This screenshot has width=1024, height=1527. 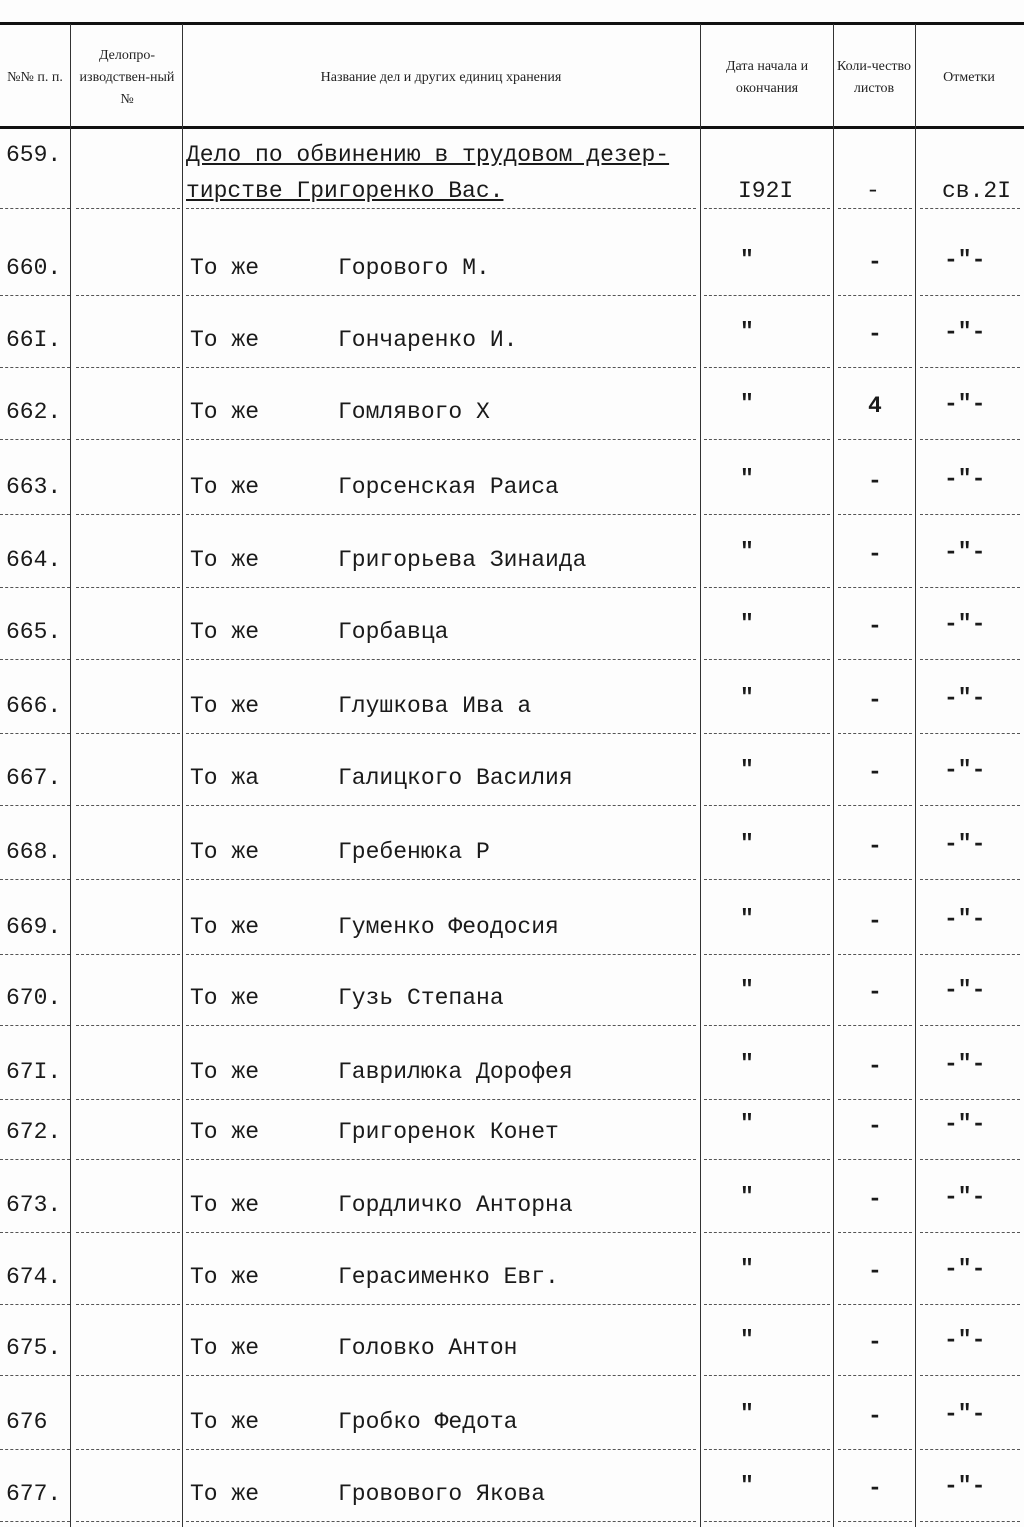 What do you see at coordinates (414, 852) in the screenshot?
I see `row-title: Гребенюка Р` at bounding box center [414, 852].